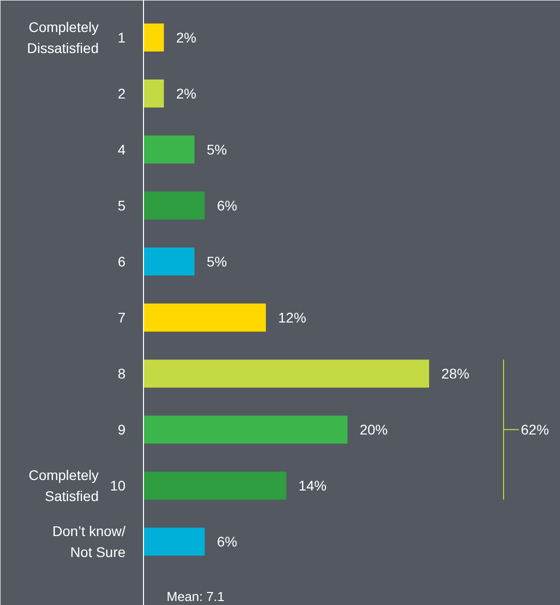  What do you see at coordinates (122, 37) in the screenshot?
I see `y-tick-label: 1` at bounding box center [122, 37].